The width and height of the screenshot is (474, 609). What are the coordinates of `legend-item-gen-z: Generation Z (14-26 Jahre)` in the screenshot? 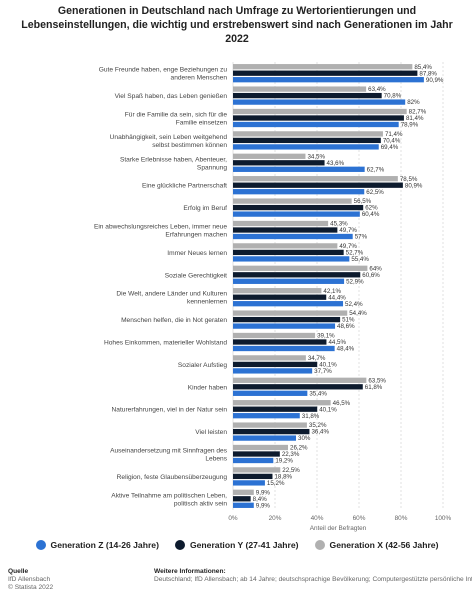 It's located at (97, 545).